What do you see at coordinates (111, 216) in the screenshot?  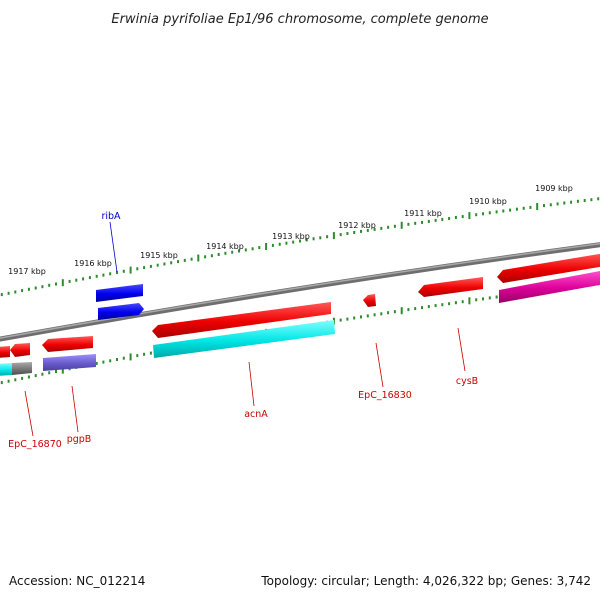 I see `gene-label-ribA: ribA` at bounding box center [111, 216].